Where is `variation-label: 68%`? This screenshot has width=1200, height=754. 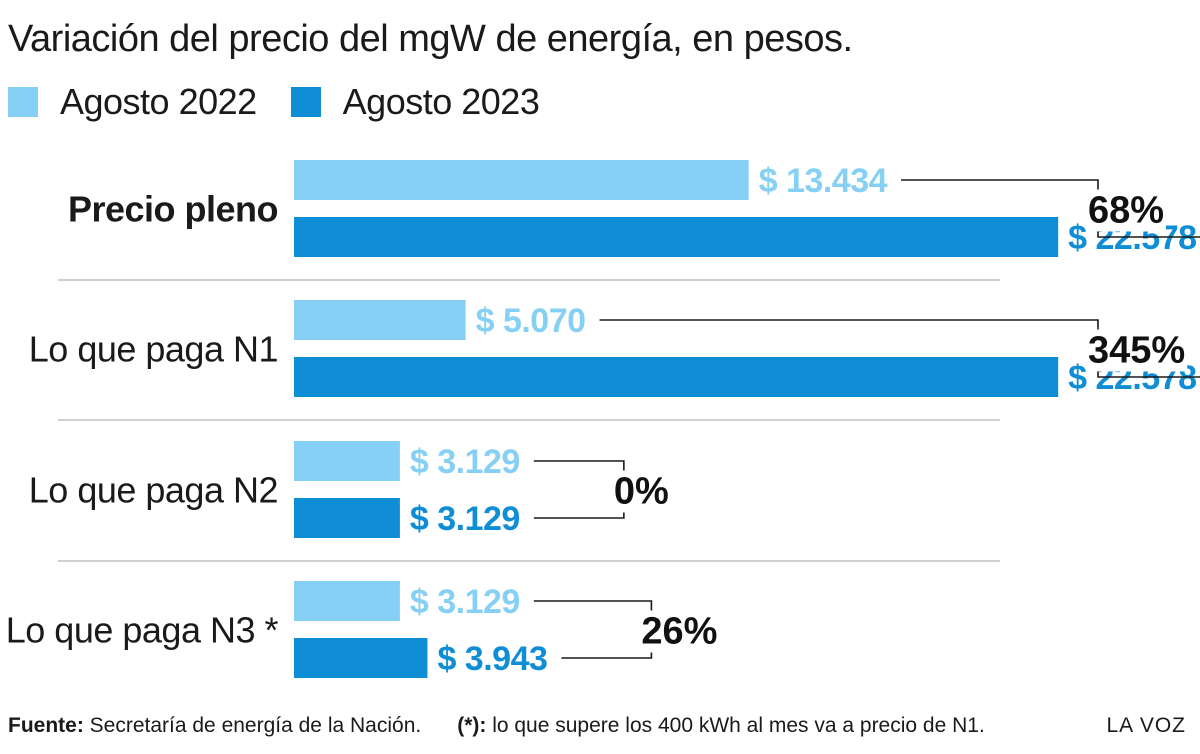 variation-label: 68% is located at coordinates (1126, 211).